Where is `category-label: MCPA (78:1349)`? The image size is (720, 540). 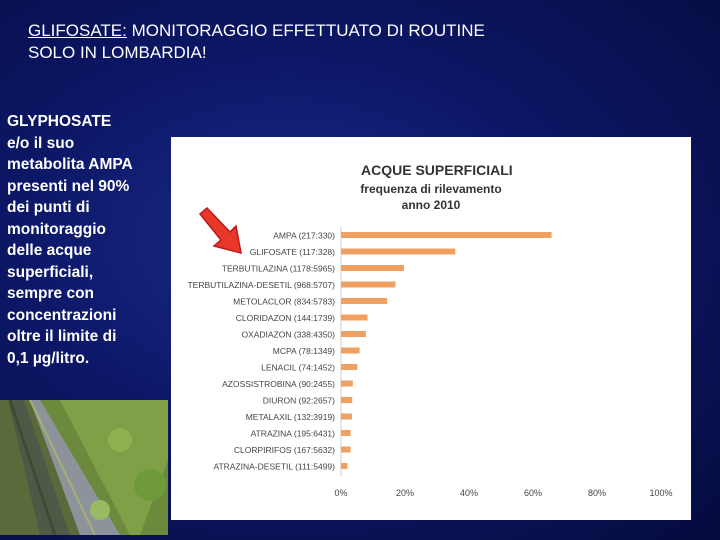
category-label: MCPA (78:1349) is located at coordinates (304, 351).